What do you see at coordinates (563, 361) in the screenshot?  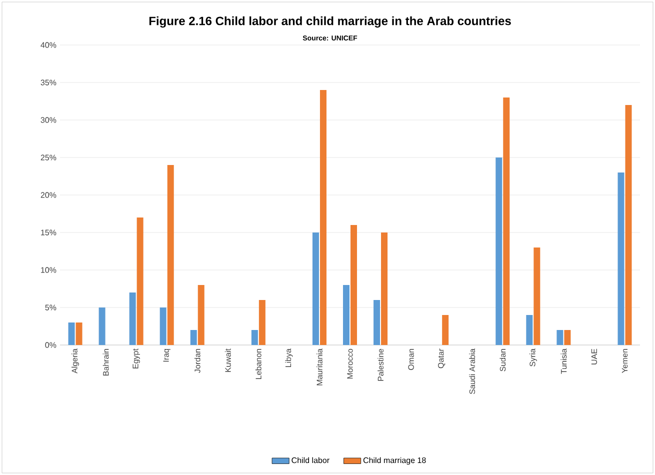 I see `x-tick-label: Tunisia` at bounding box center [563, 361].